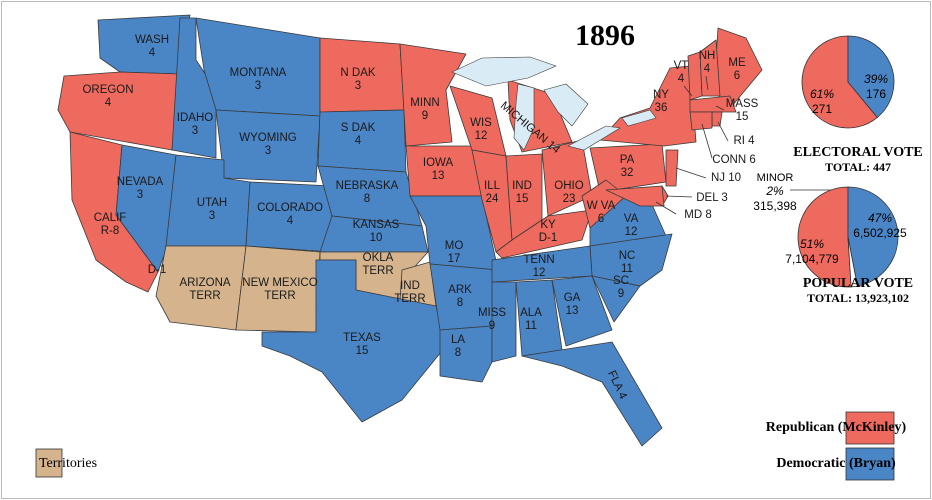 The image size is (932, 500). Describe the element at coordinates (454, 252) in the screenshot. I see `state-label: MO 17` at that location.